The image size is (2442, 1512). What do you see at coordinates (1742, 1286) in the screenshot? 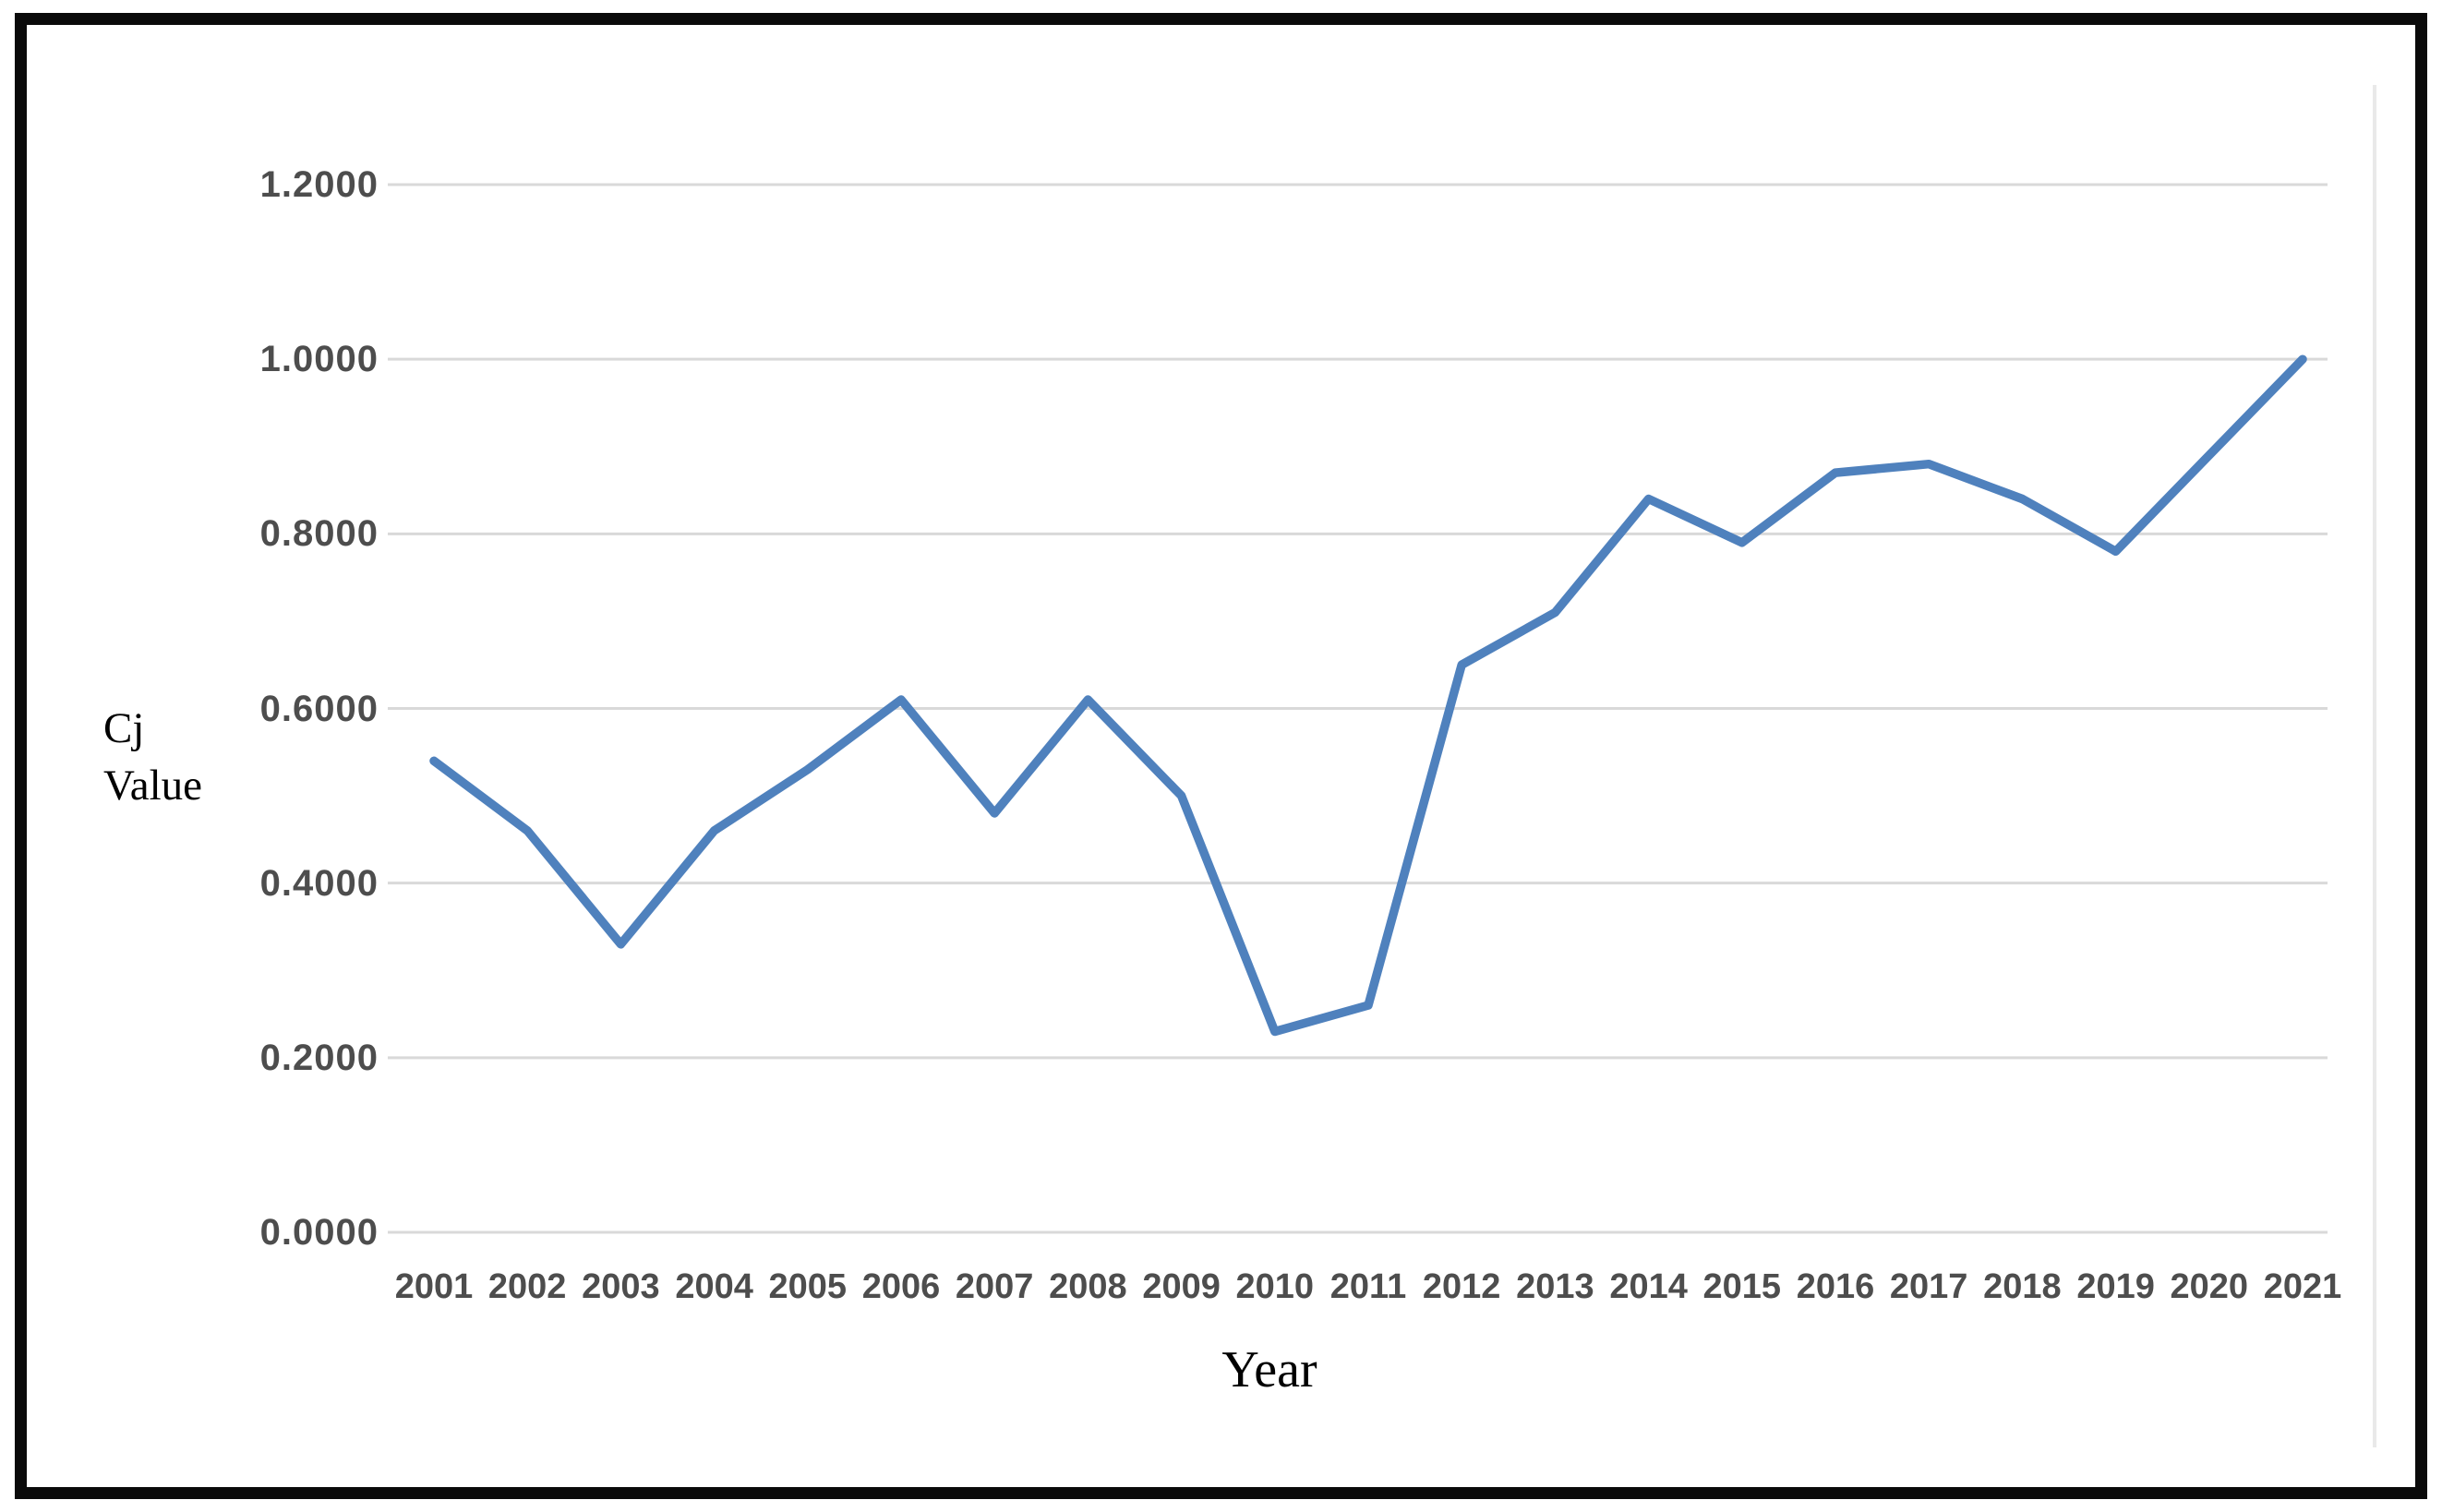
I see `x-tick-label-2015: 2015` at bounding box center [1742, 1286].